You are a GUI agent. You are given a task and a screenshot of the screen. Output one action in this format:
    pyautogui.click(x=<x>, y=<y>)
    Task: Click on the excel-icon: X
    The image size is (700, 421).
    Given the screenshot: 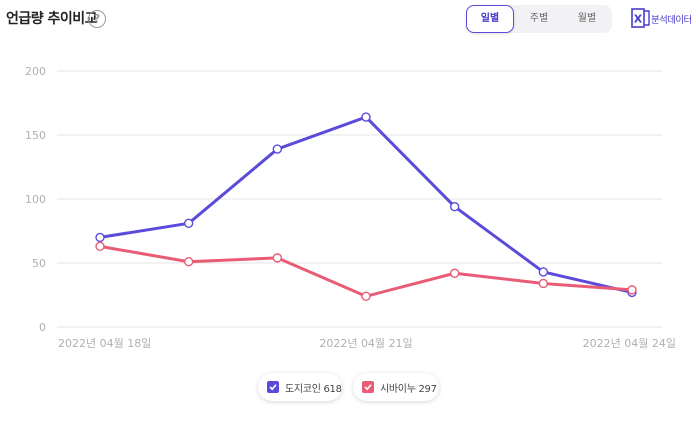 What is the action you would take?
    pyautogui.click(x=640, y=18)
    